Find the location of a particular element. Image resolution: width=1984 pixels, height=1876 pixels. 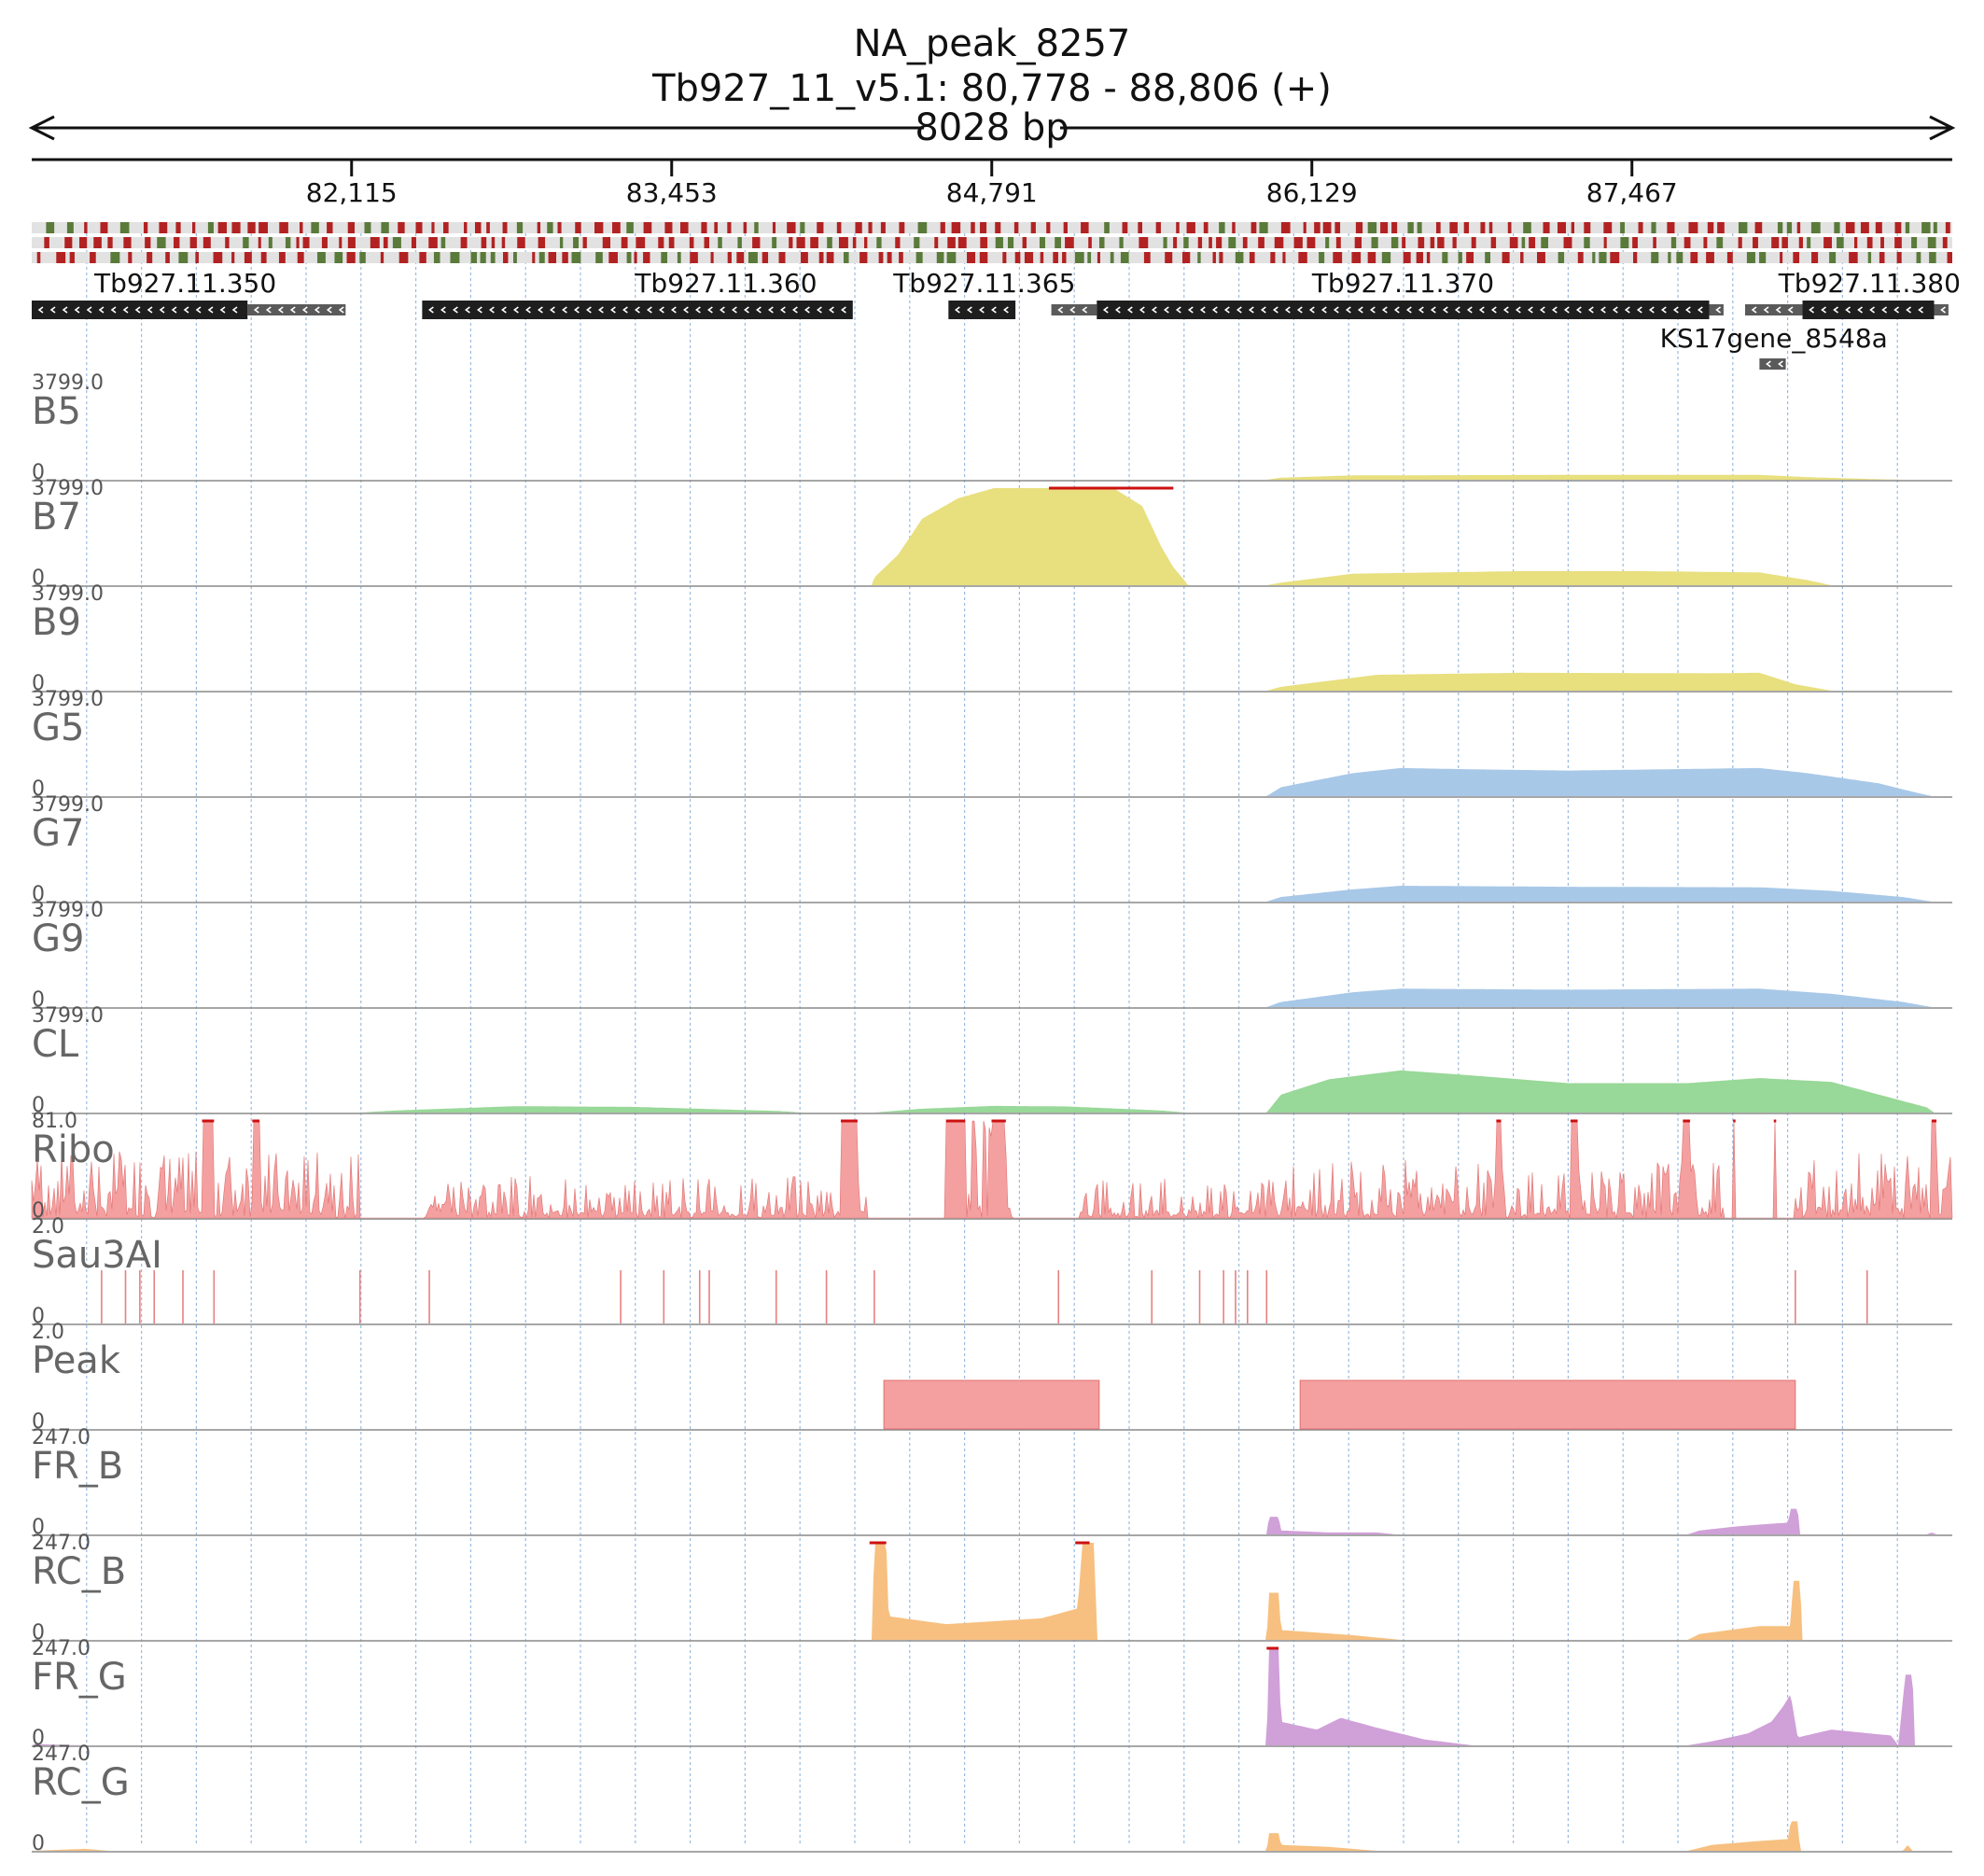

track-b7: 3799.0B7 0 is located at coordinates (992, 533).